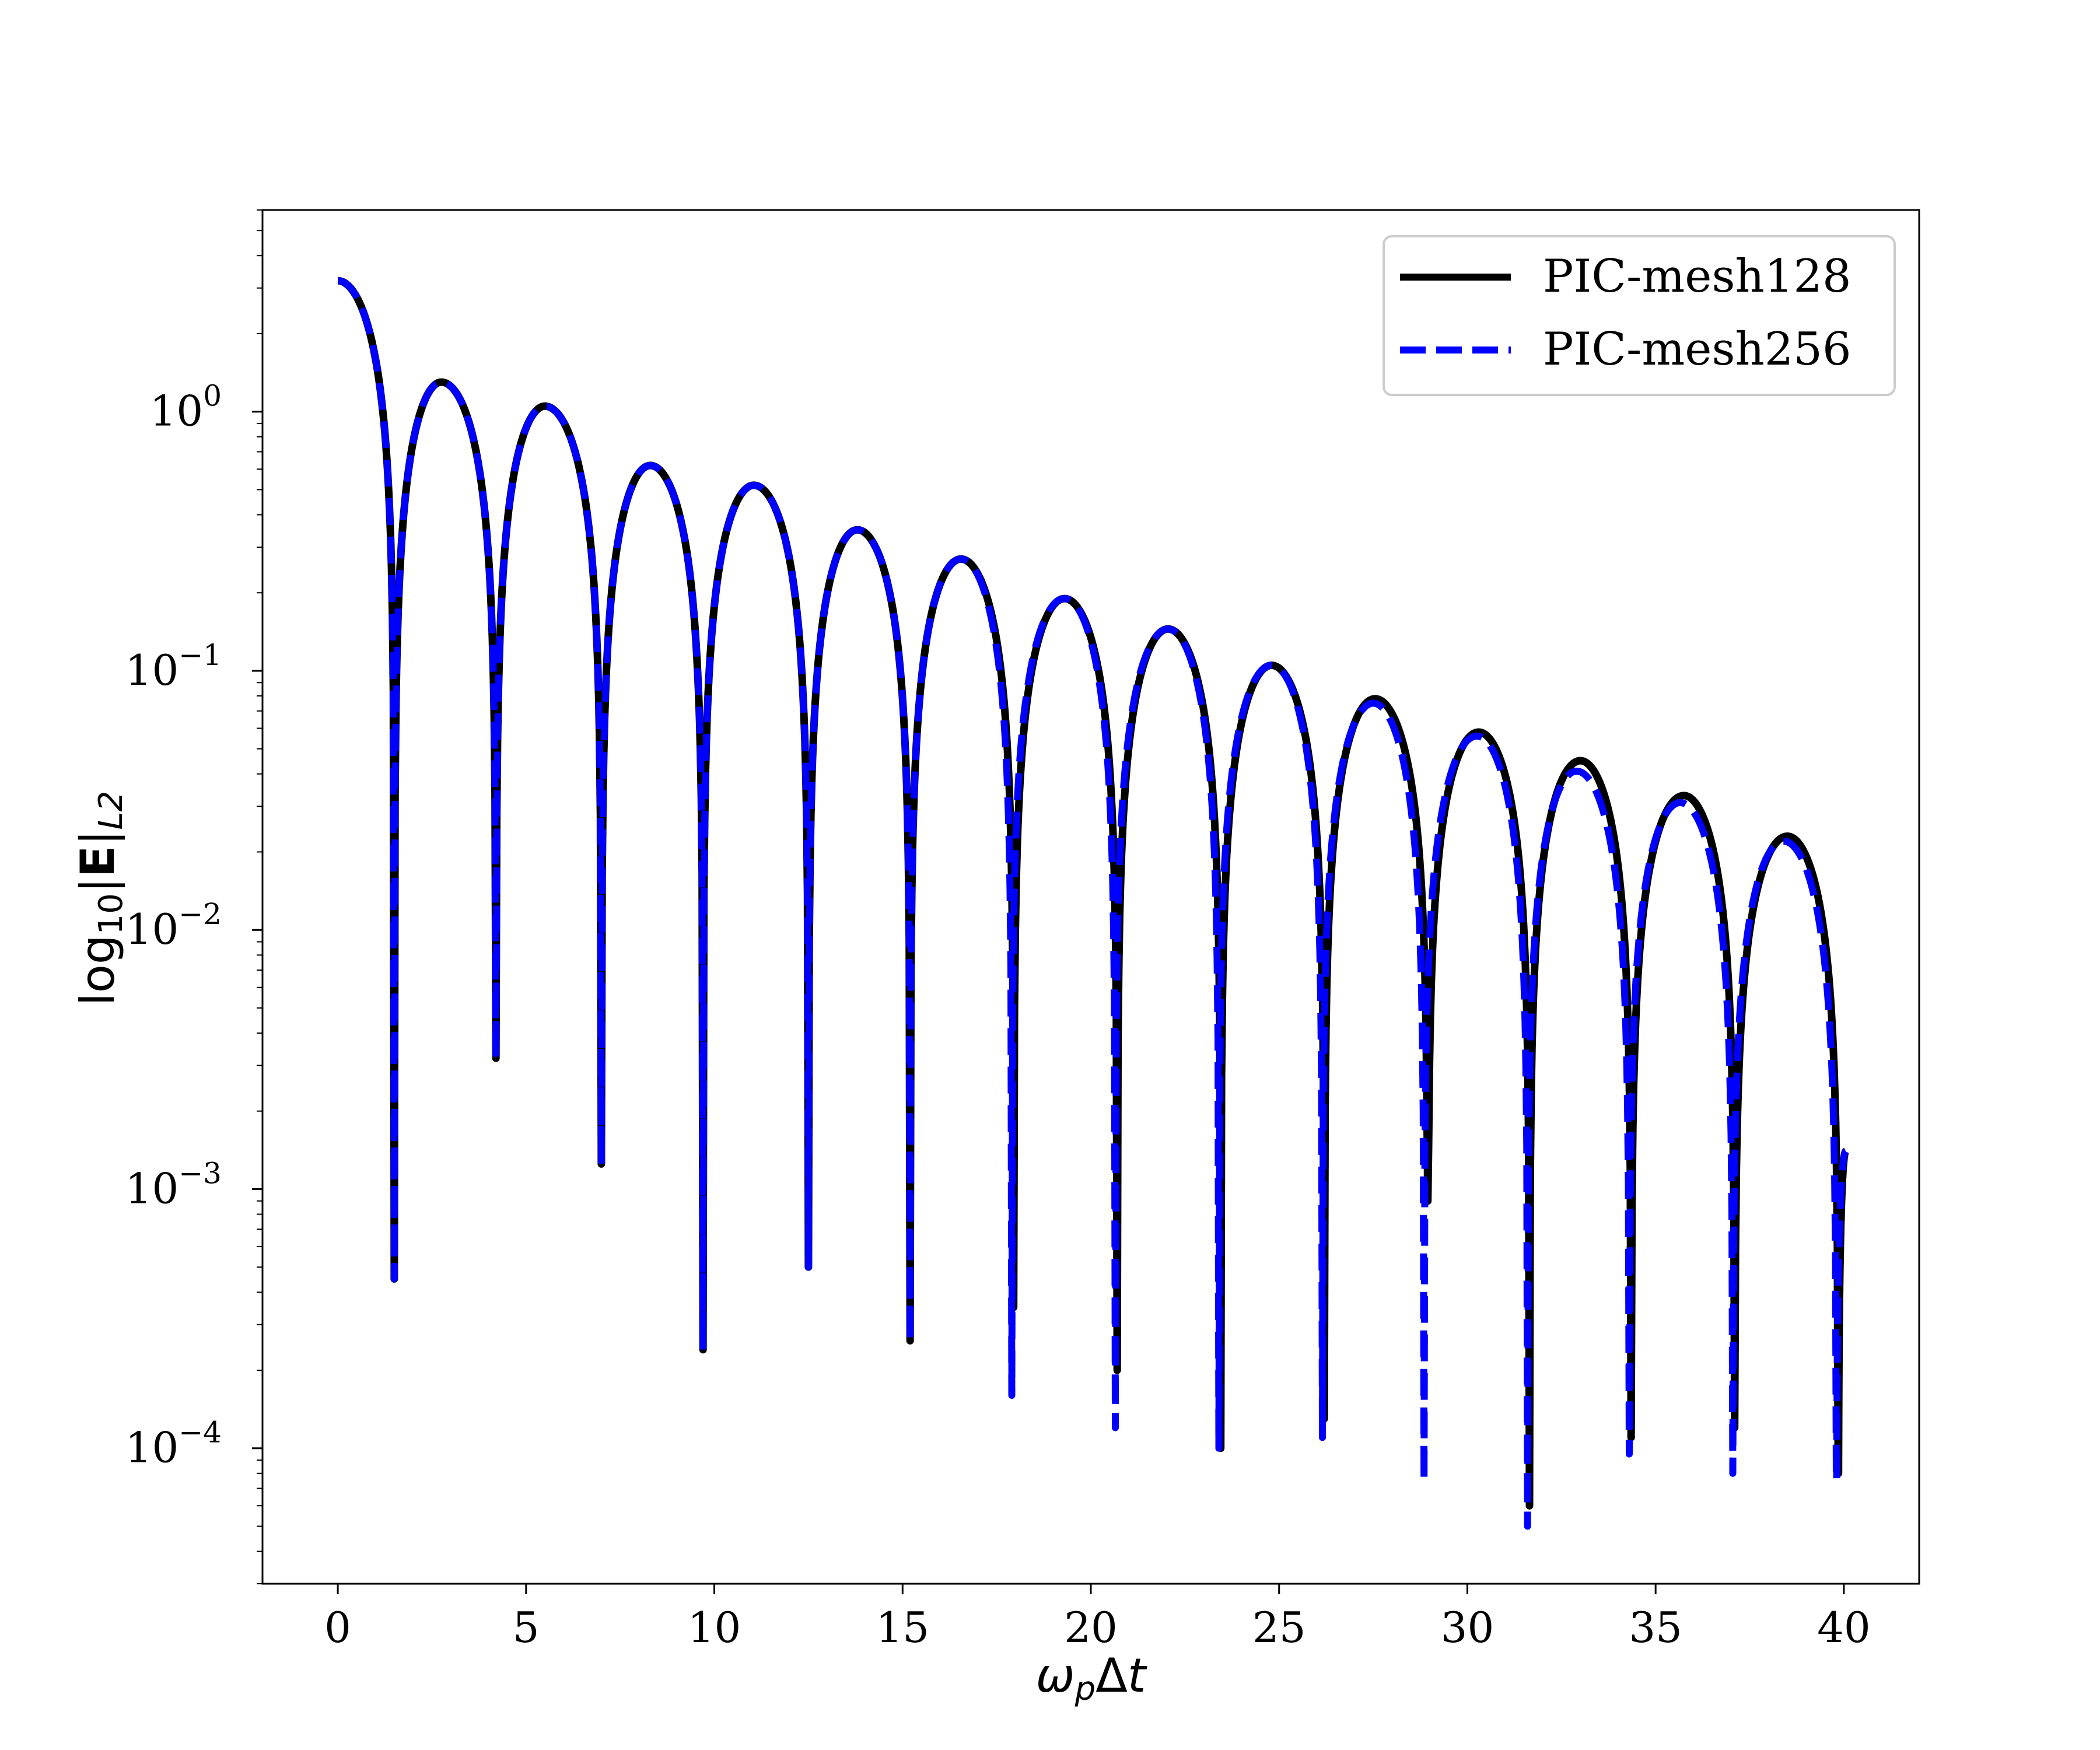 Image resolution: width=2100 pixels, height=1750 pixels. Describe the element at coordinates (1697, 276) in the screenshot. I see `legend-label-pic-mesh128: PIC-mesh128` at that location.